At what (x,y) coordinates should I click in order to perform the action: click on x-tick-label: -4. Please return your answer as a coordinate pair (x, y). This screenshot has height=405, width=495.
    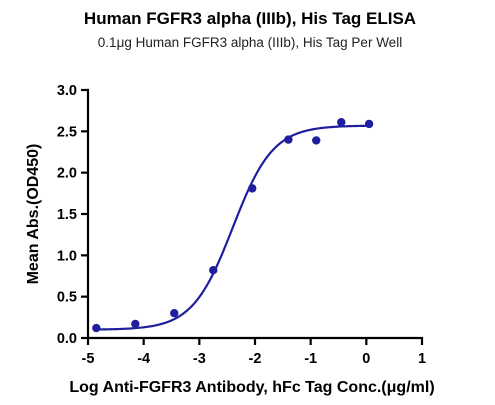
    Looking at the image, I should click on (143, 359).